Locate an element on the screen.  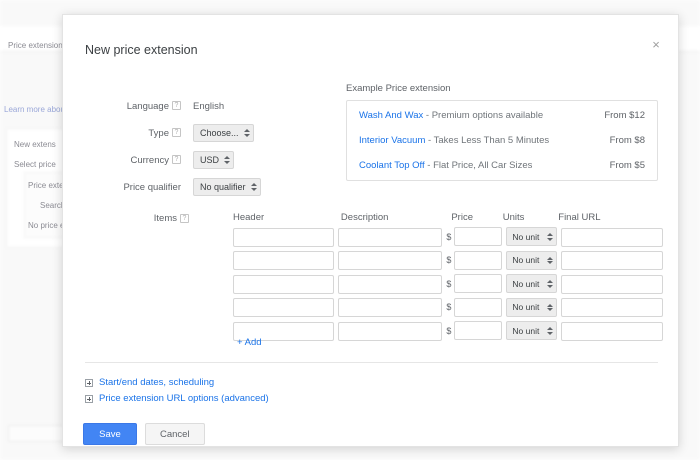
expander-url-options: Price extension URL options (advanced) is located at coordinates (177, 398).